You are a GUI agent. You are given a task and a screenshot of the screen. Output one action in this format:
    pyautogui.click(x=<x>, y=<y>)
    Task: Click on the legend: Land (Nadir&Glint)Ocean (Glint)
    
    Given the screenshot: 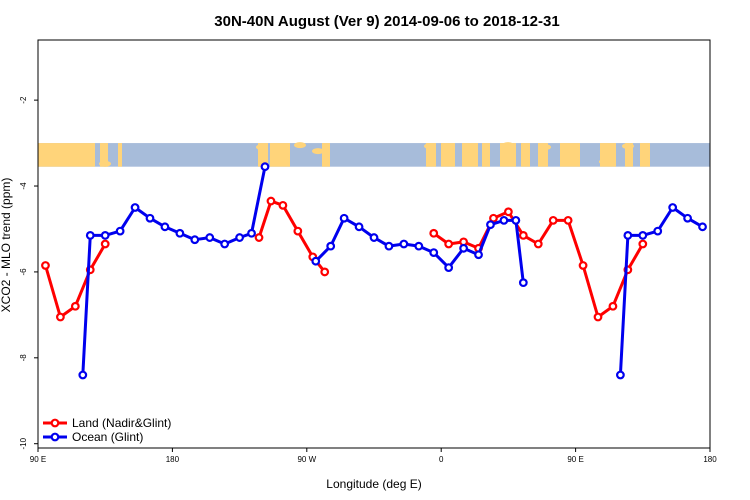 What is the action you would take?
    pyautogui.click(x=107, y=430)
    